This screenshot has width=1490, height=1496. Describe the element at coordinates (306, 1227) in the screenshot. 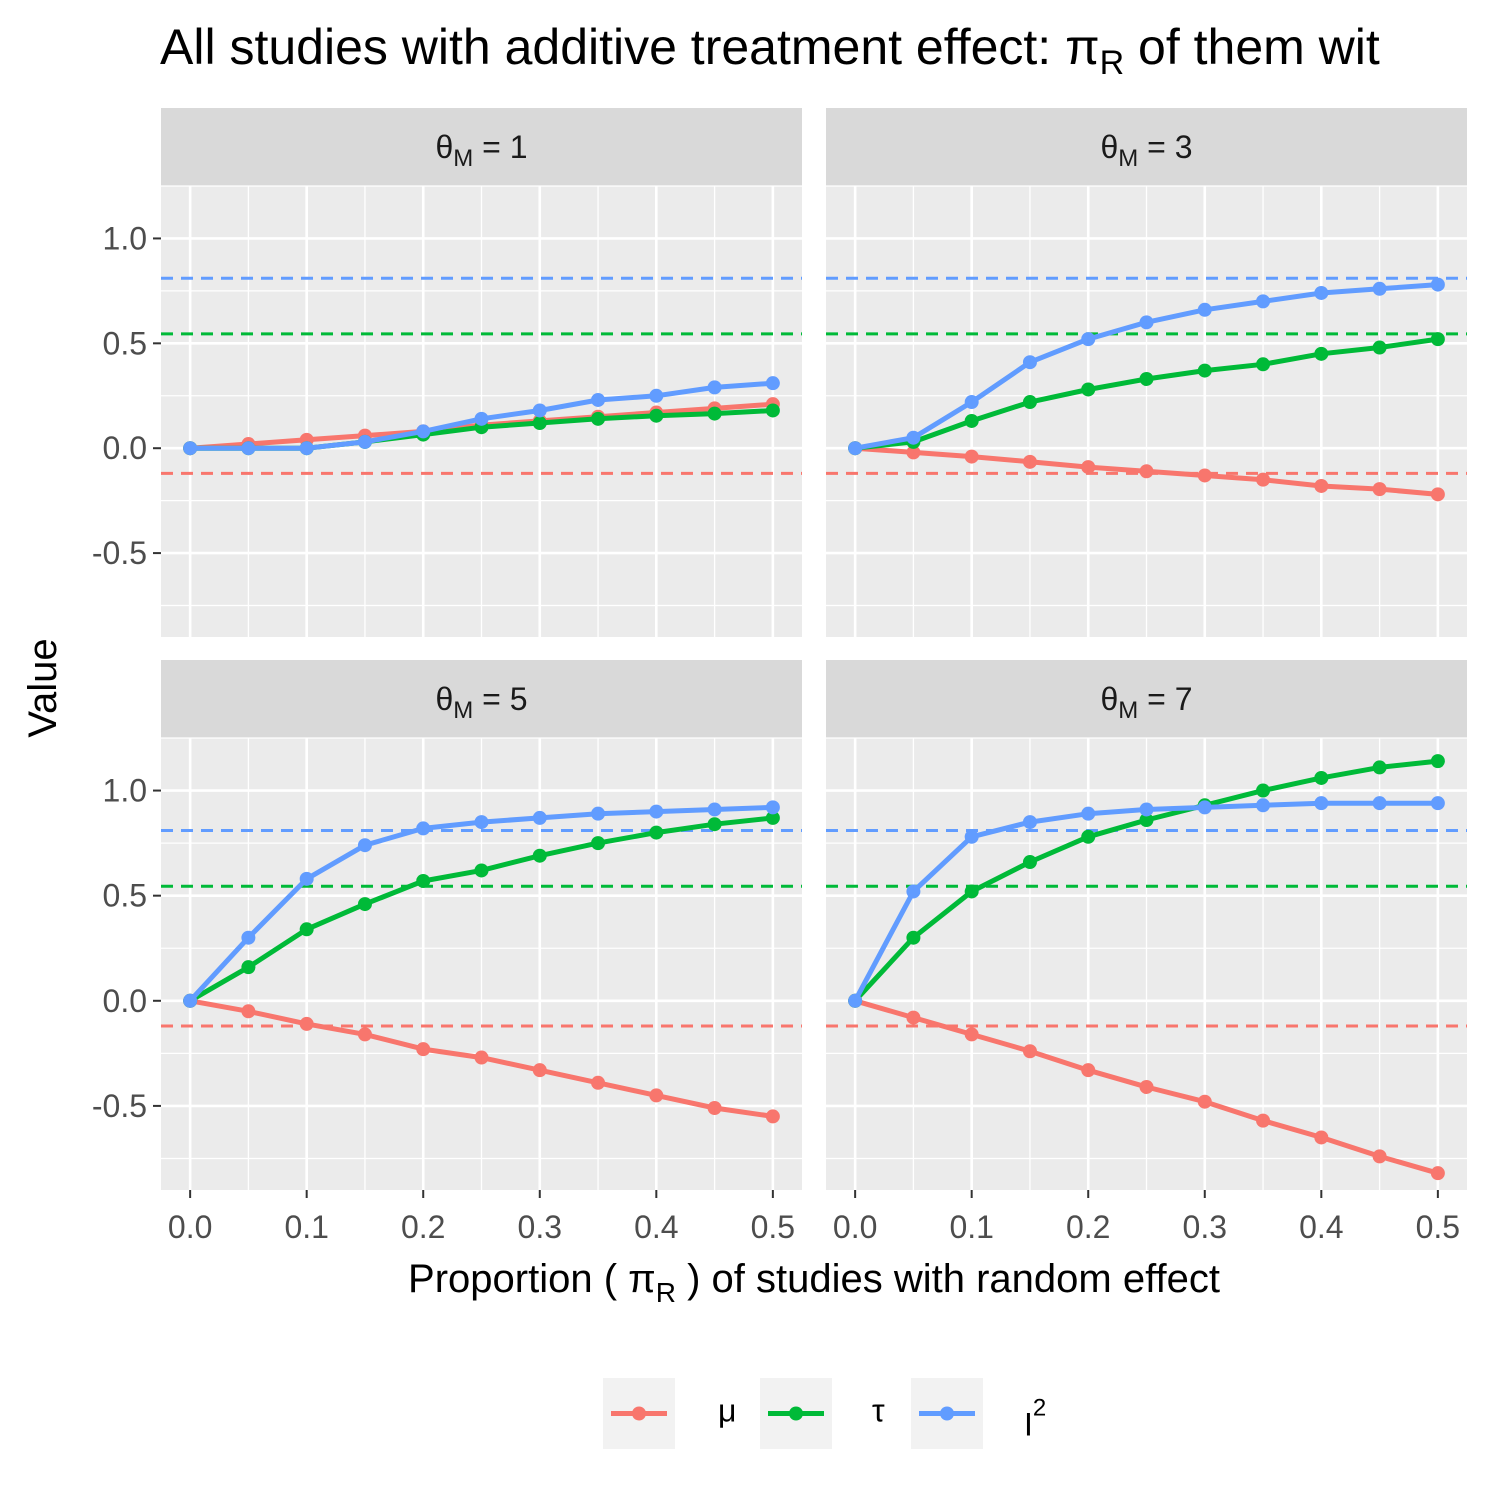

I see `x-tick-label: 0.1` at that location.